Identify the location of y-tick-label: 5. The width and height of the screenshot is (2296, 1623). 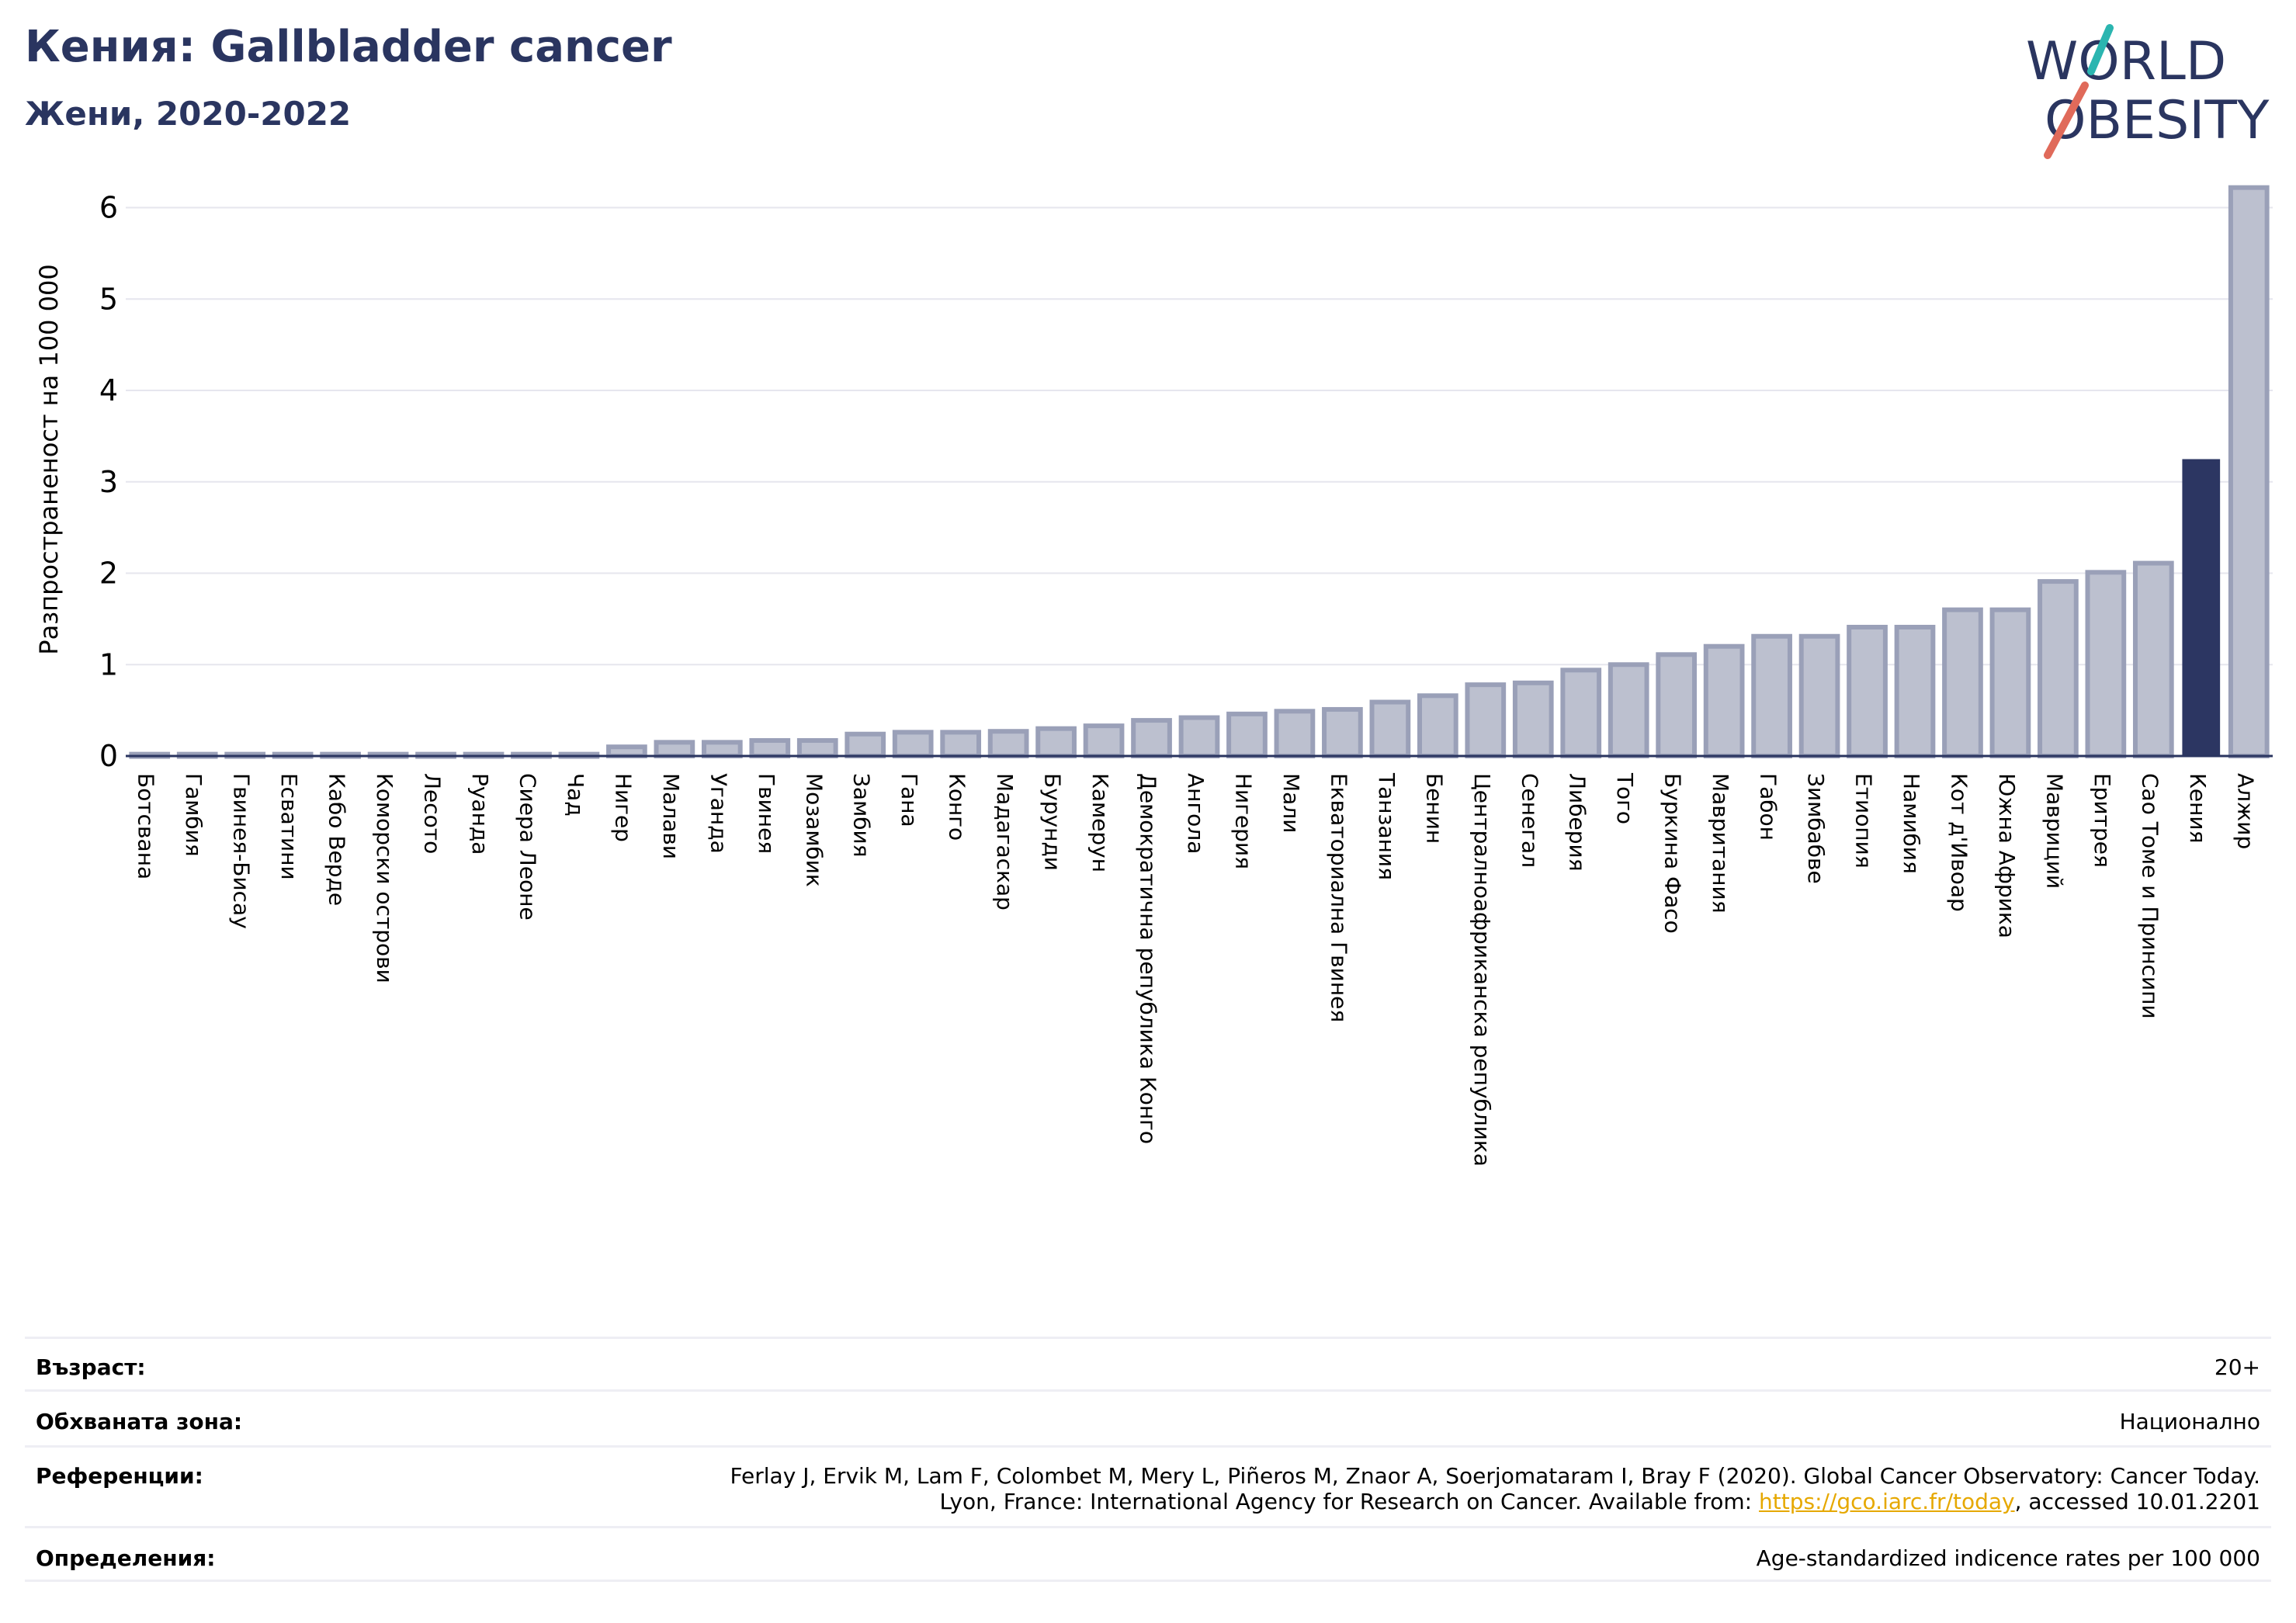
(108, 299).